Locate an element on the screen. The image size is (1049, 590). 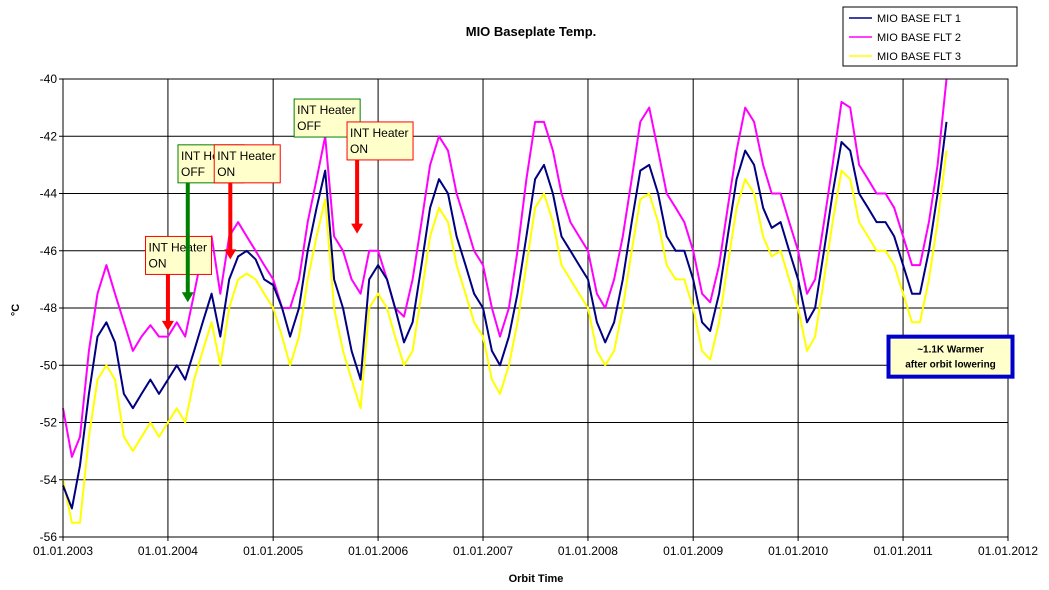
x-tick-label: 01.01.2008 is located at coordinates (588, 551).